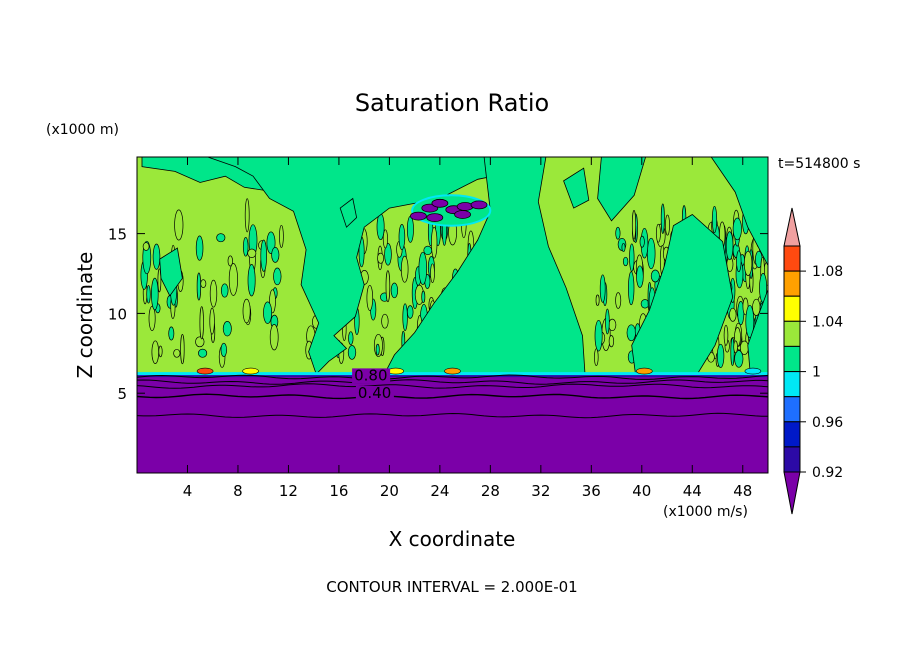 The height and width of the screenshot is (658, 904). What do you see at coordinates (452, 396) in the screenshot?
I see `contour-lines` at bounding box center [452, 396].